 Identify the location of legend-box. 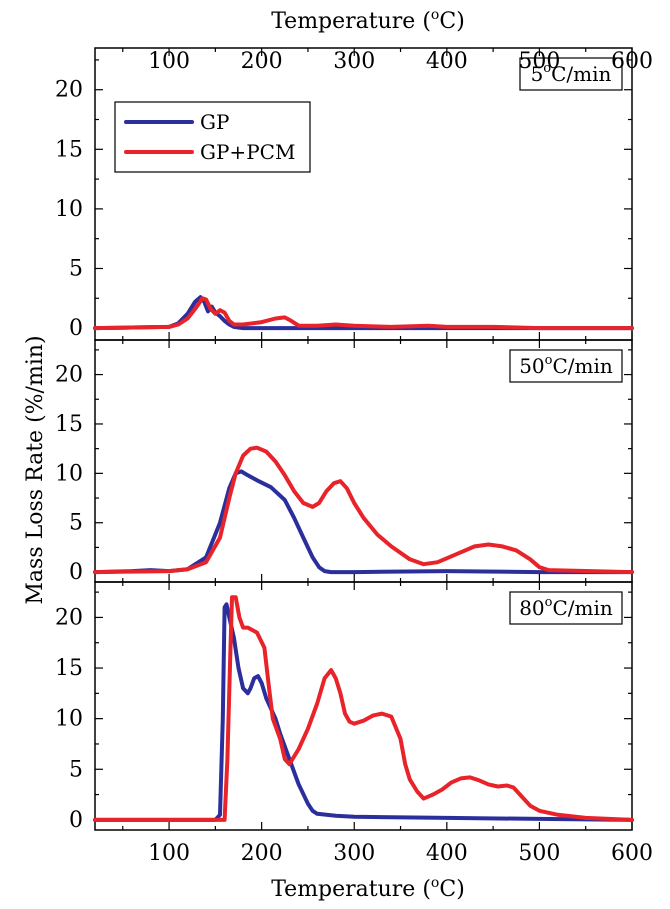
(212, 137).